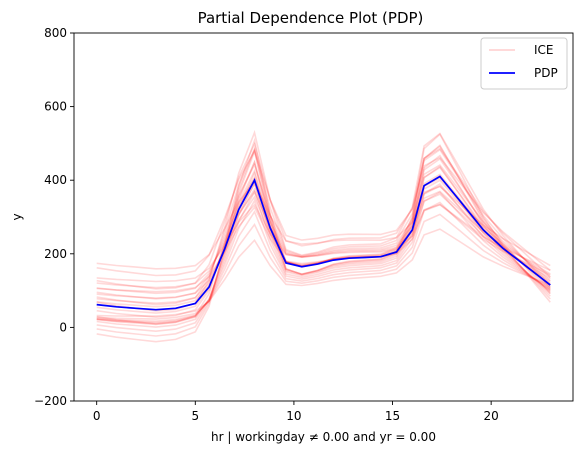  What do you see at coordinates (195, 416) in the screenshot?
I see `x-tick-label: 5` at bounding box center [195, 416].